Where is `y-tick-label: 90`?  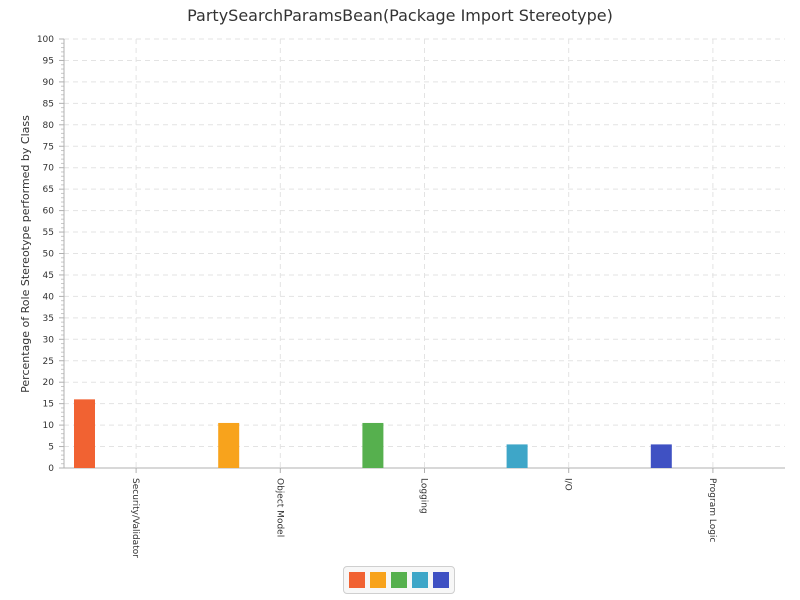
y-tick-label: 90 is located at coordinates (49, 83).